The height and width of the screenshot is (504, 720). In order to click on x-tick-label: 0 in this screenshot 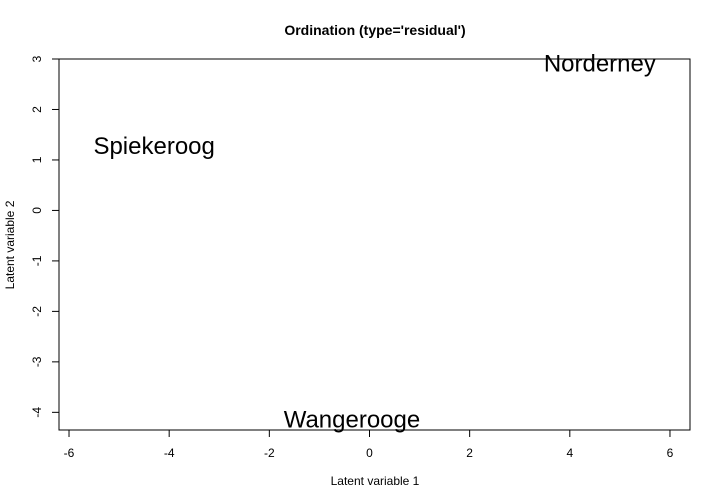, I will do `click(369, 453)`.